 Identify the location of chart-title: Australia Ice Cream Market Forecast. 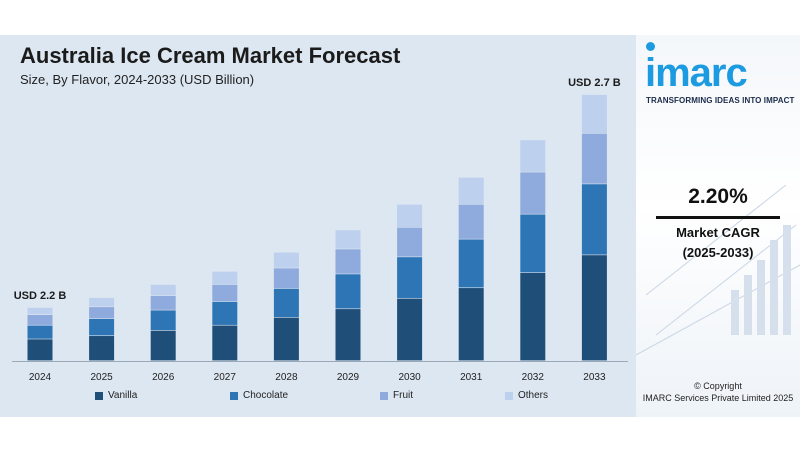
(210, 55).